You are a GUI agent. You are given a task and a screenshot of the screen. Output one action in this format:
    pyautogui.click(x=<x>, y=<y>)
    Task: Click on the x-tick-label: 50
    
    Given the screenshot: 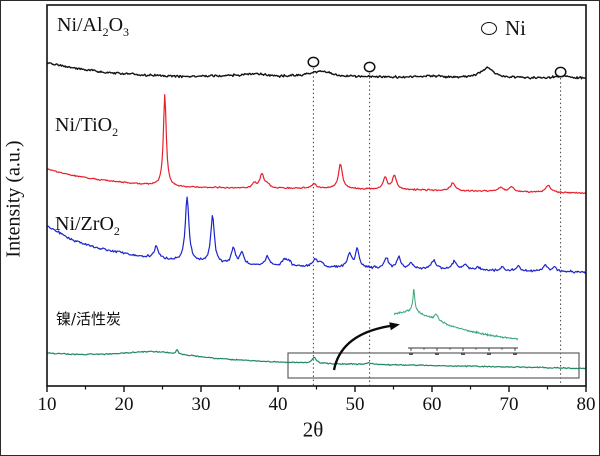 What is the action you would take?
    pyautogui.click(x=355, y=404)
    